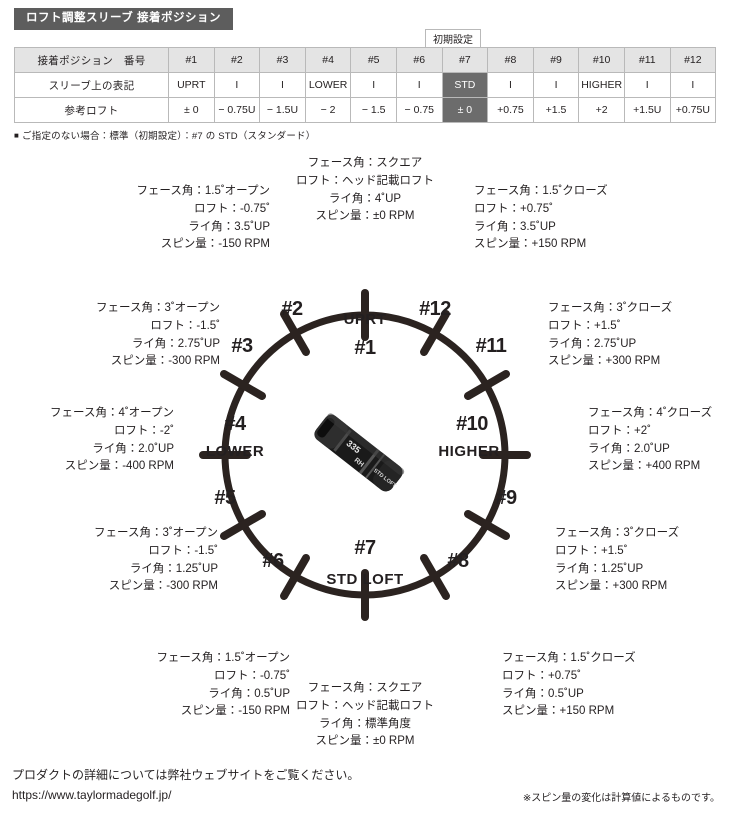  I want to click on sleeve-mark-4: LOWER, so click(328, 85).